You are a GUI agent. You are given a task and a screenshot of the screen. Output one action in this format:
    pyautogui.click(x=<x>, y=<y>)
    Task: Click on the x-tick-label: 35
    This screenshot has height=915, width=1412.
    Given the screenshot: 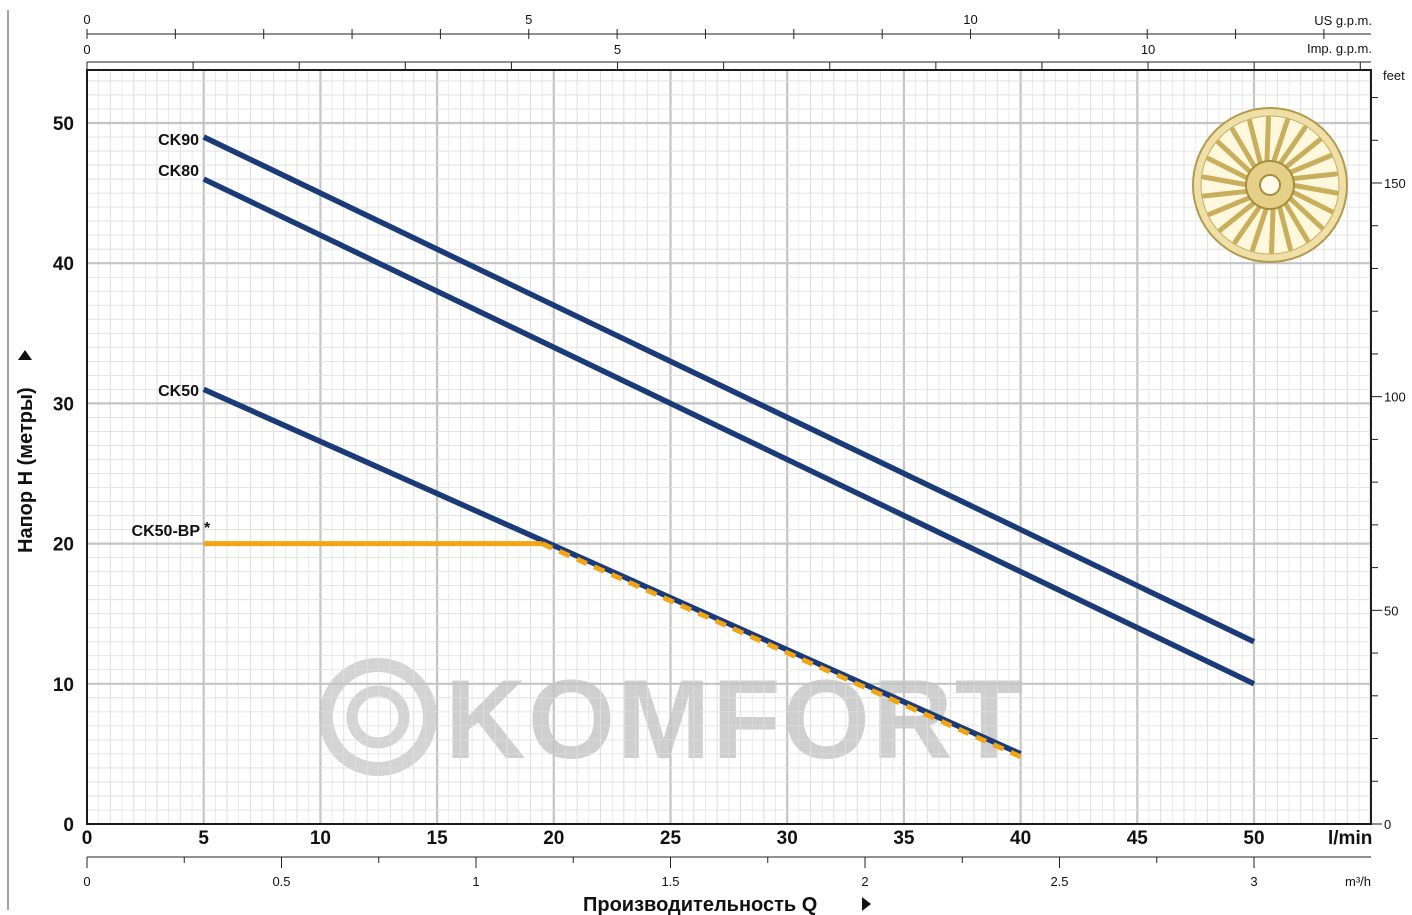 What is the action you would take?
    pyautogui.click(x=904, y=838)
    